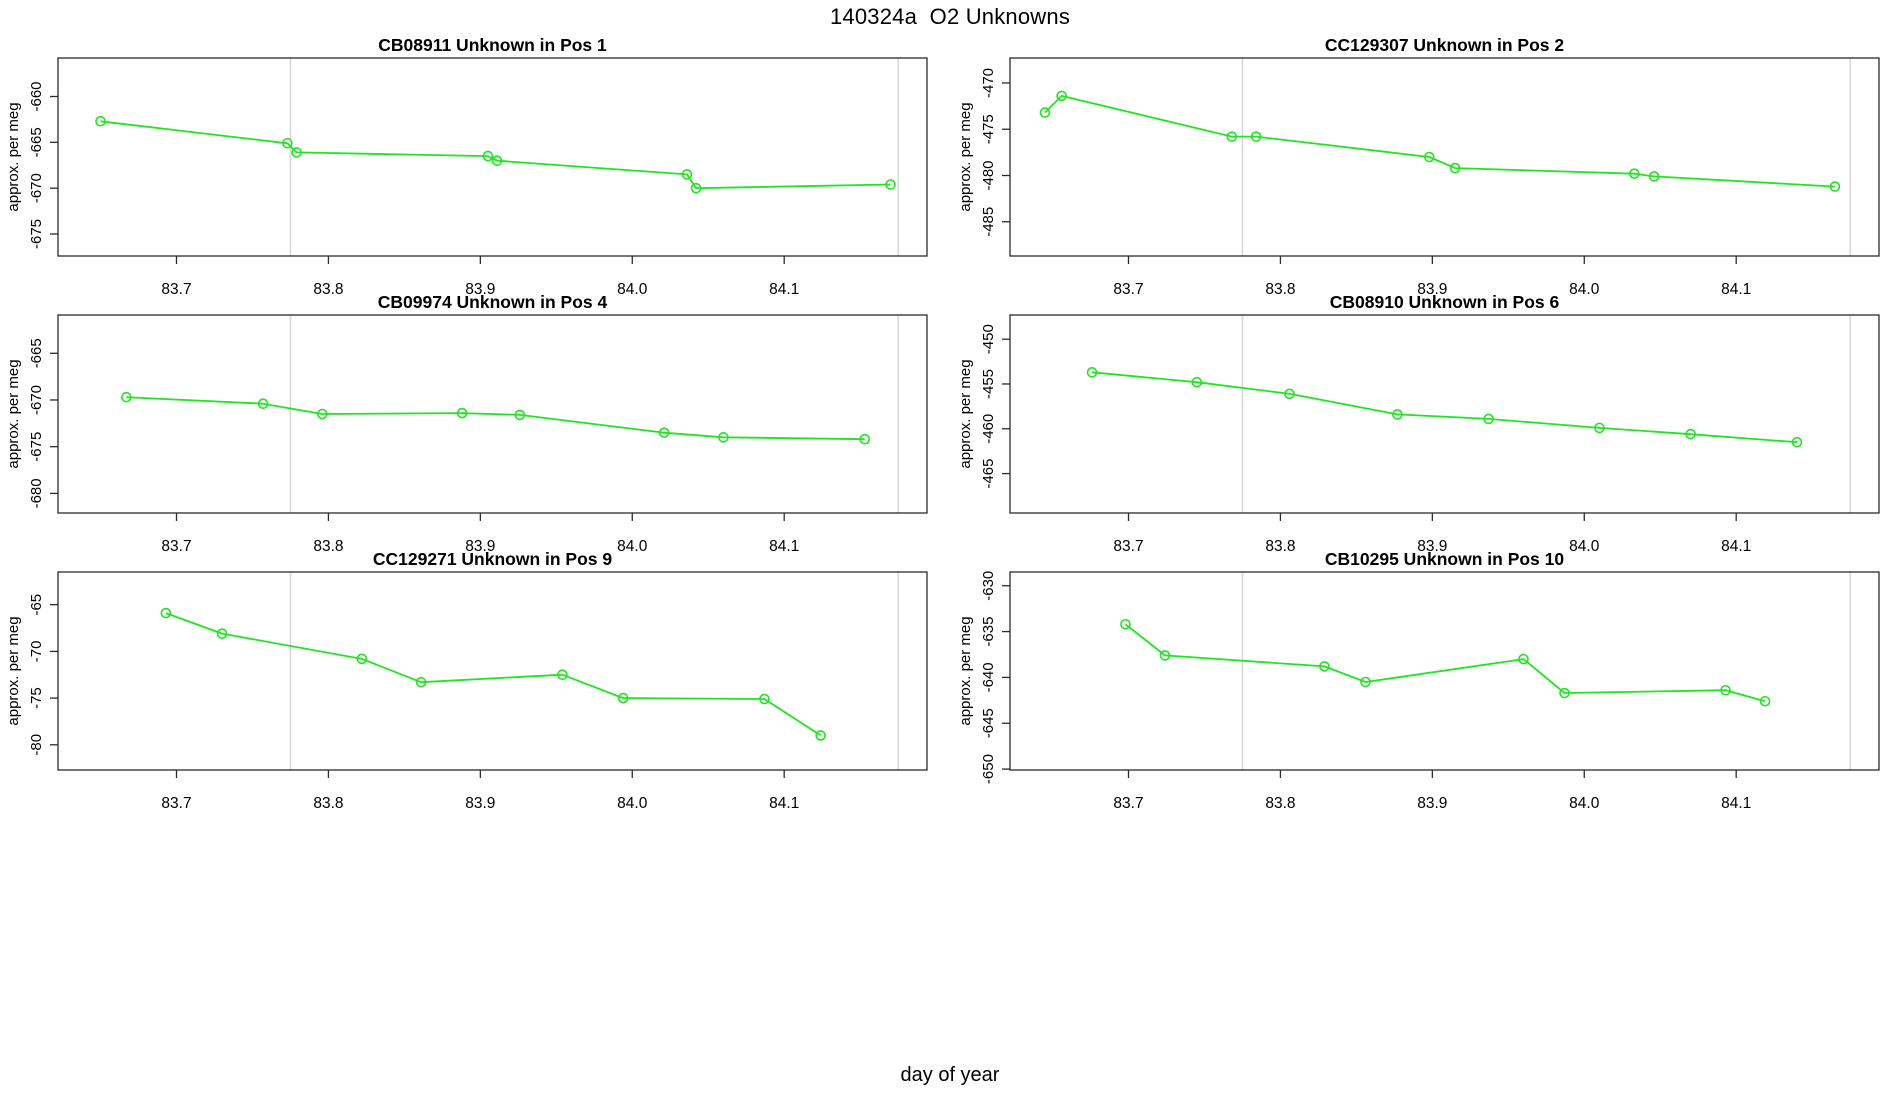 This screenshot has height=1100, width=1900. Describe the element at coordinates (493, 302) in the screenshot. I see `panel-title: CB09974 Unknown in Pos 4` at that location.